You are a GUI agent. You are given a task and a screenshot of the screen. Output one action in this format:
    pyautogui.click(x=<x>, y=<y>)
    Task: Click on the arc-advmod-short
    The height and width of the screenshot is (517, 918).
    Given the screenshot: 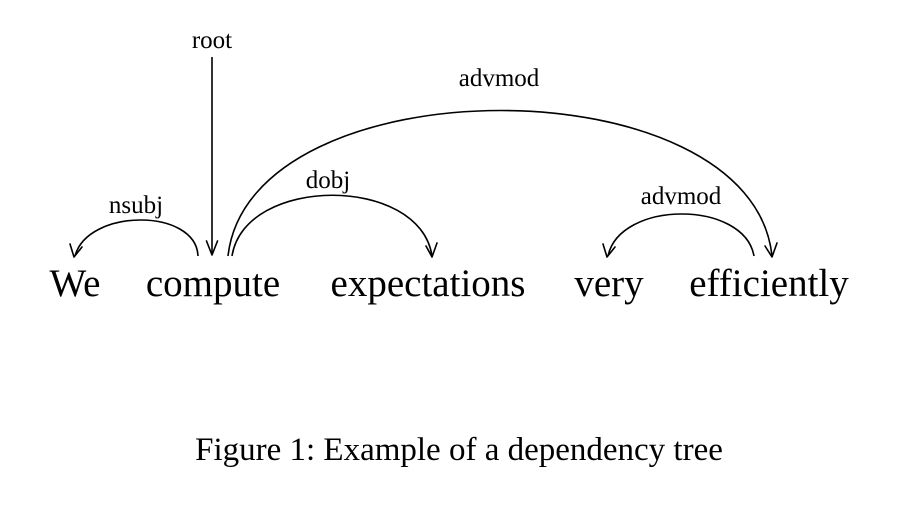 What is the action you would take?
    pyautogui.click(x=681, y=235)
    